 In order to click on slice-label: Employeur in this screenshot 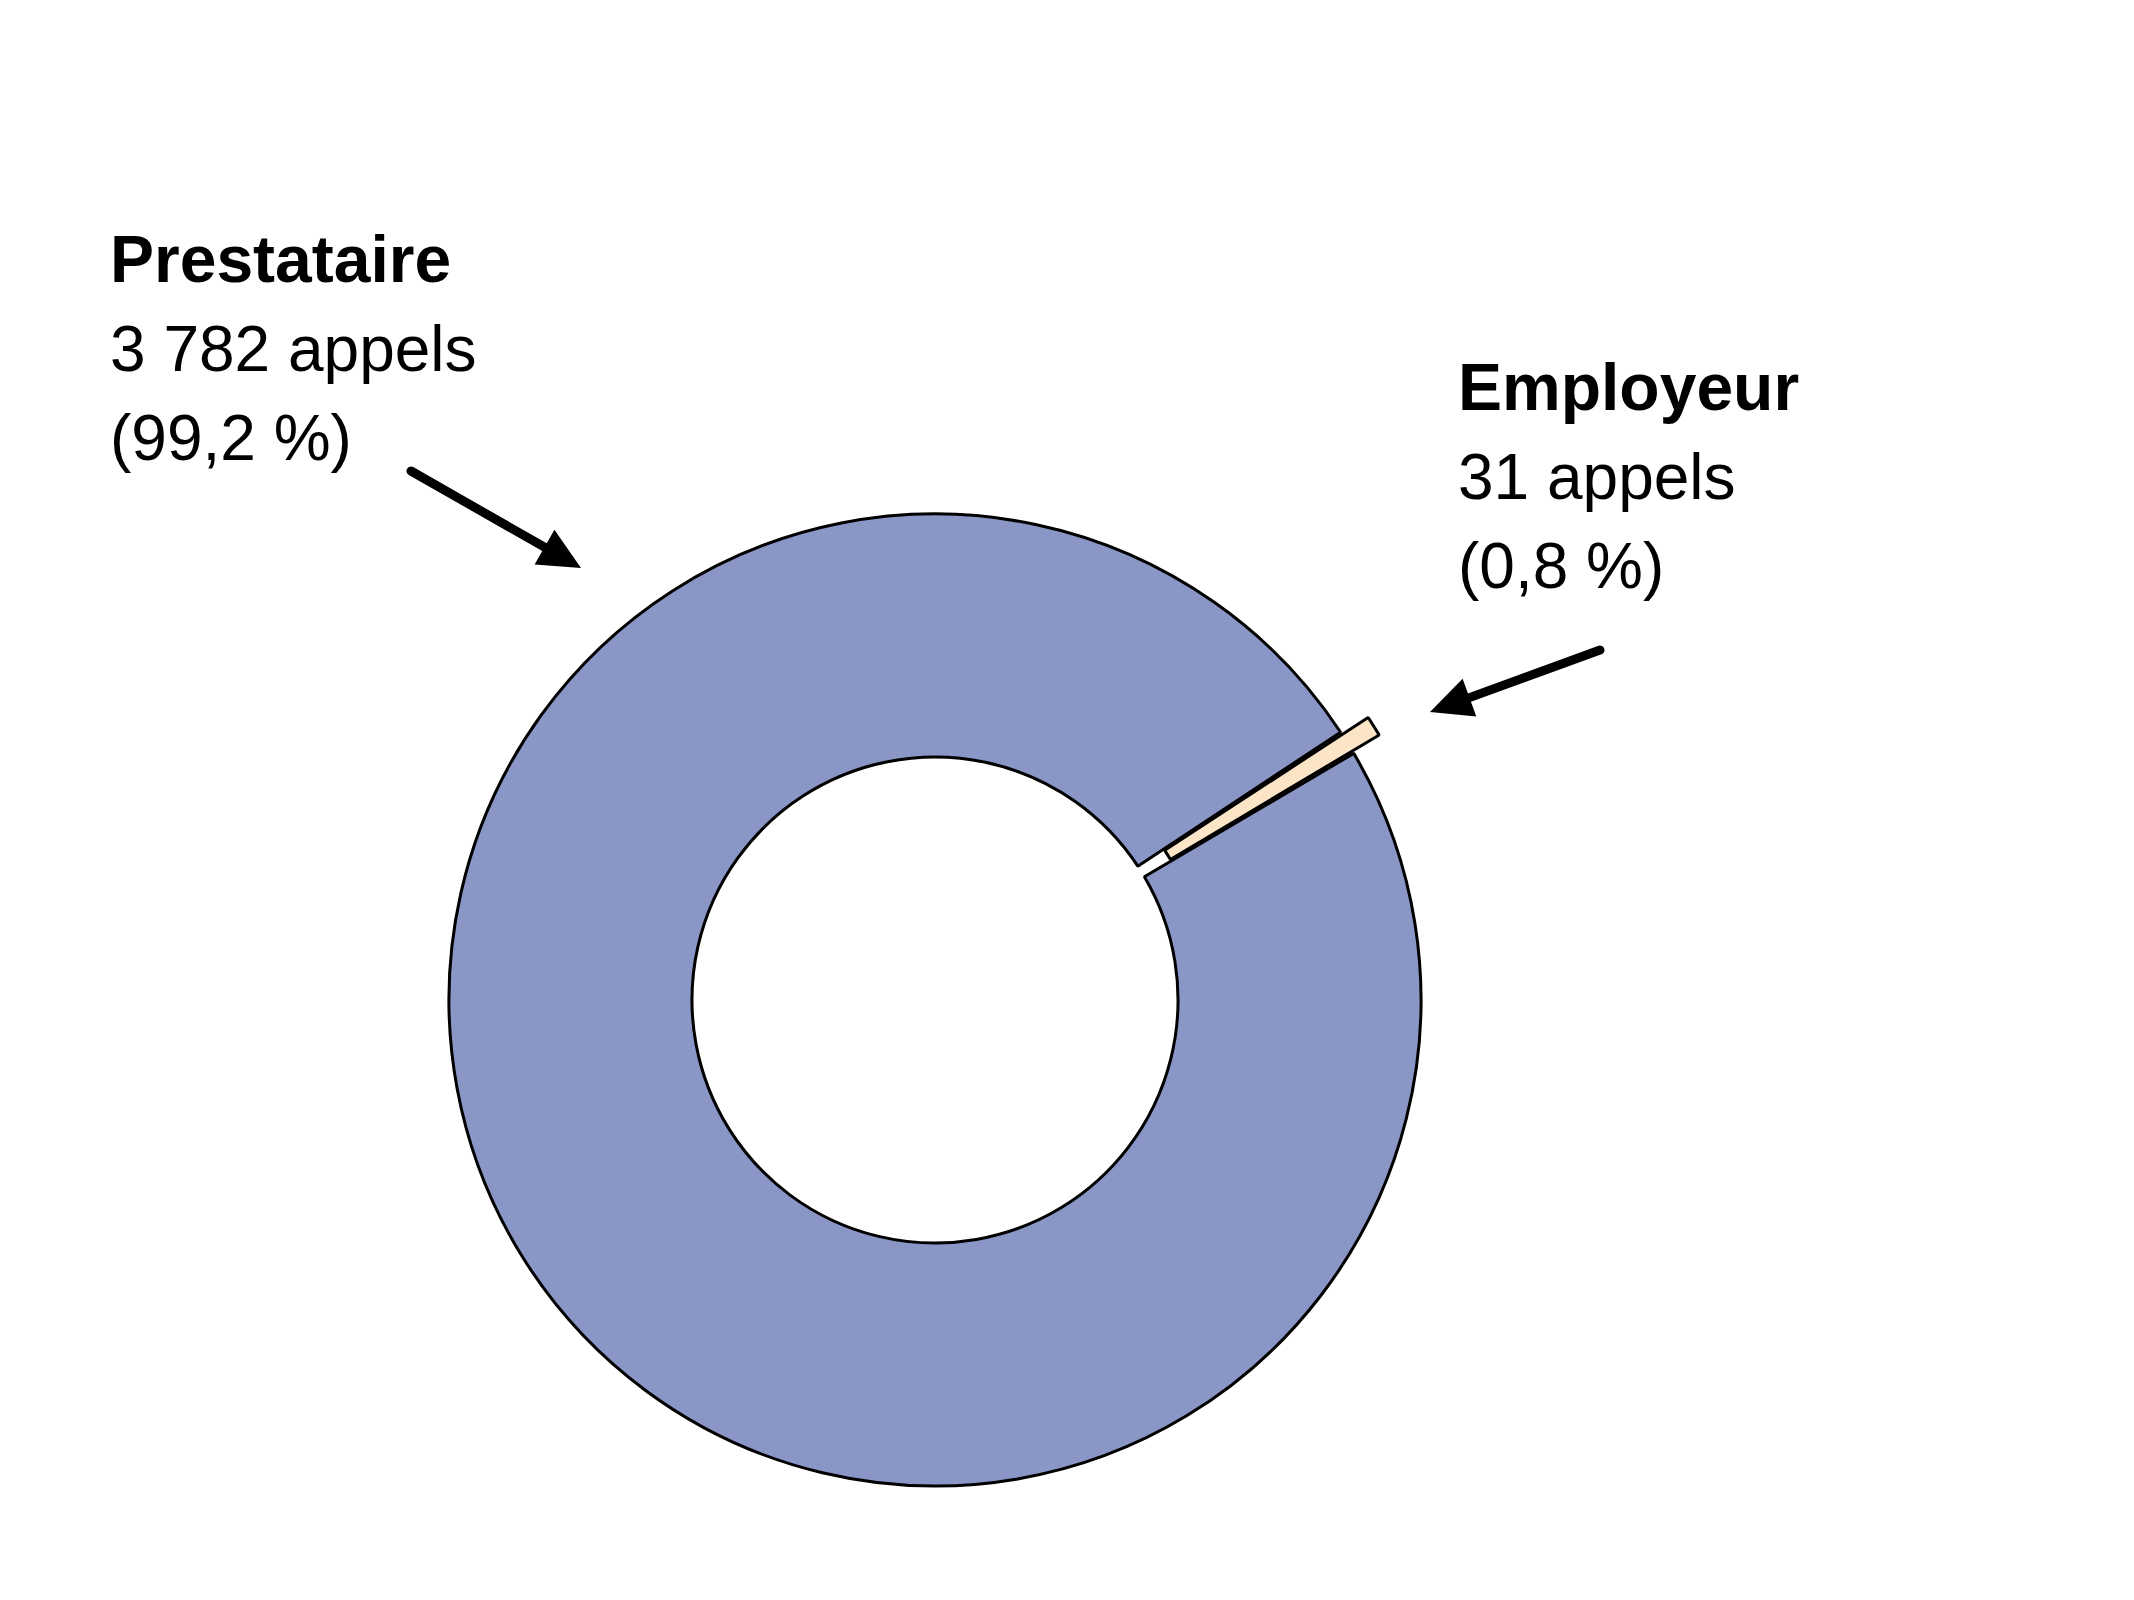, I will do `click(1629, 387)`.